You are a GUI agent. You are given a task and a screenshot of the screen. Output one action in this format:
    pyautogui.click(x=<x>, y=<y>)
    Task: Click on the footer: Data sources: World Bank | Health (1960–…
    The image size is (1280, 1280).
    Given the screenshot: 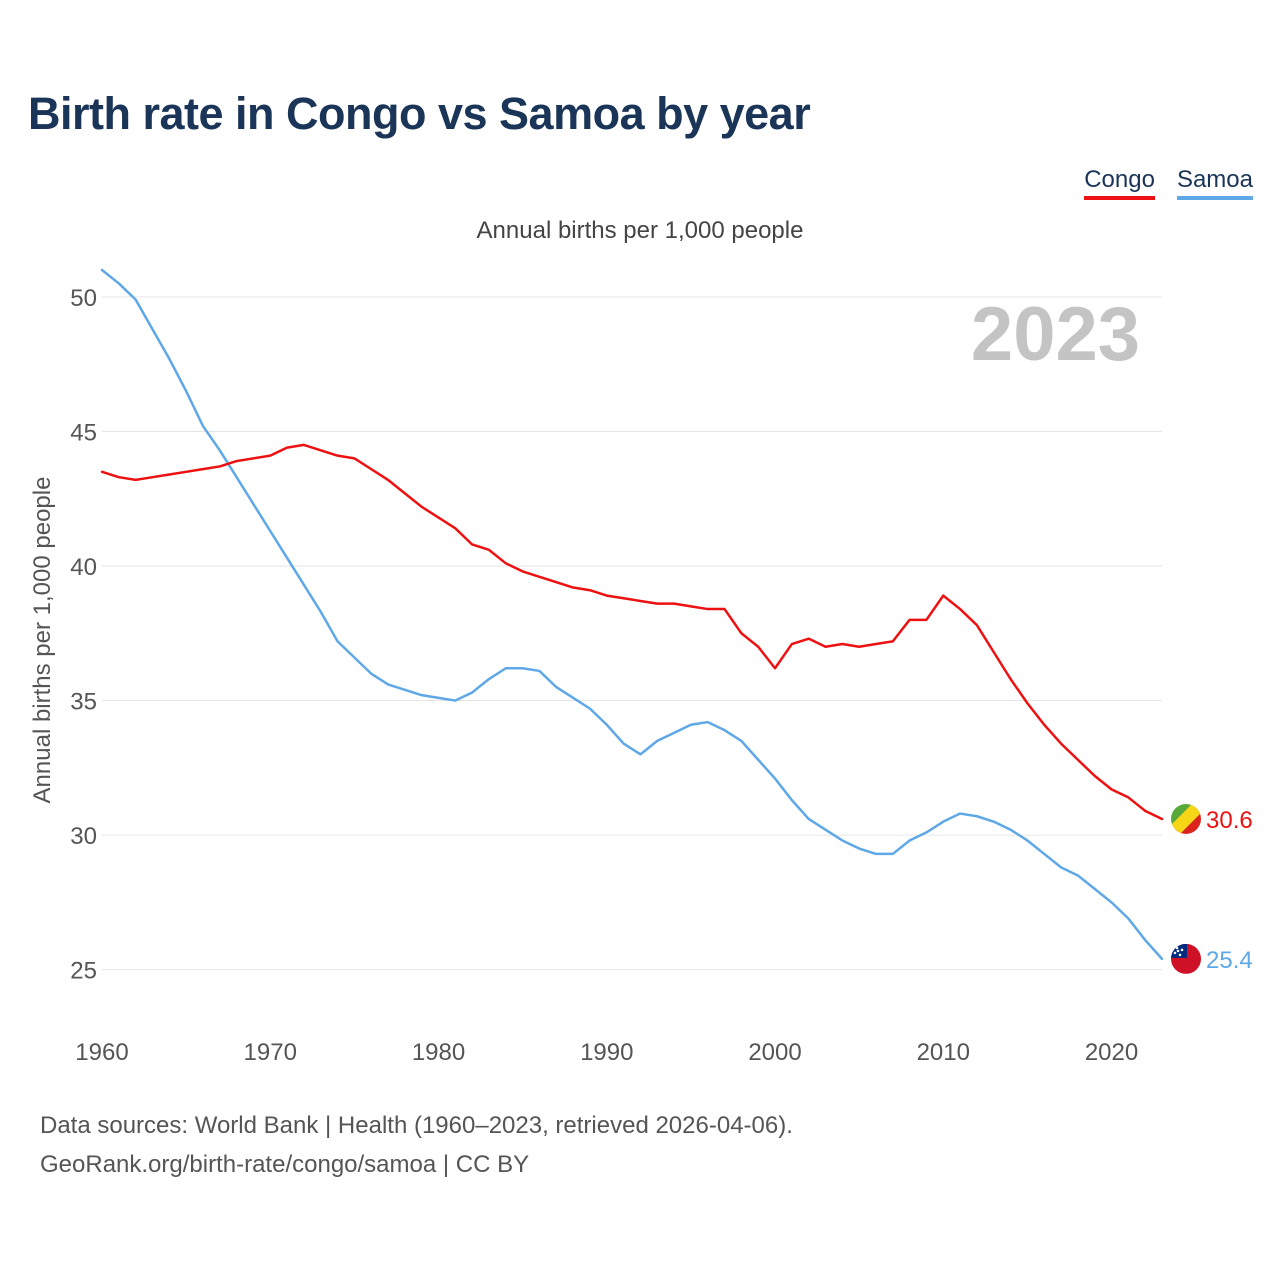 What is the action you would take?
    pyautogui.click(x=416, y=1145)
    